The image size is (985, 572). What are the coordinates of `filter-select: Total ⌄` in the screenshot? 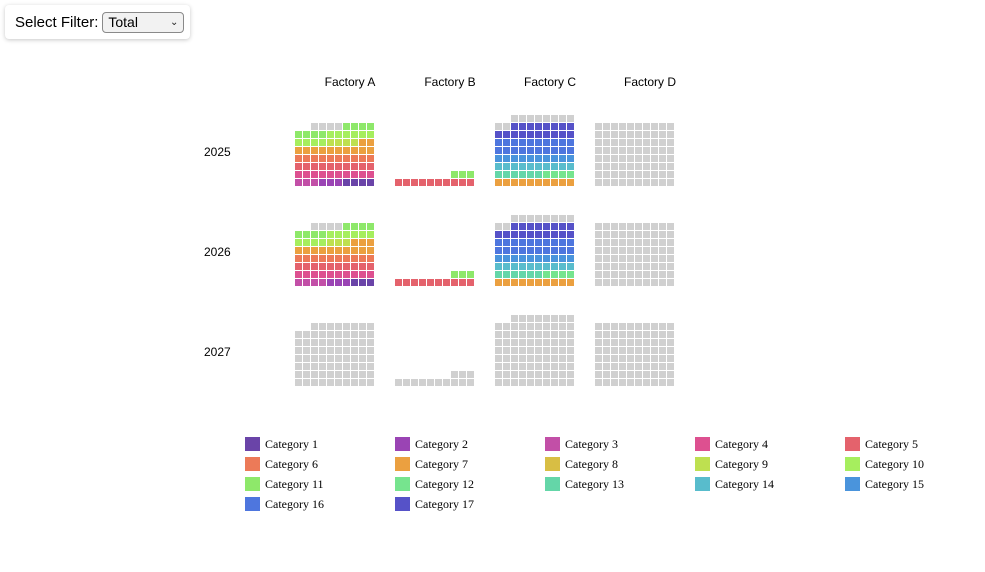 It's located at (143, 22).